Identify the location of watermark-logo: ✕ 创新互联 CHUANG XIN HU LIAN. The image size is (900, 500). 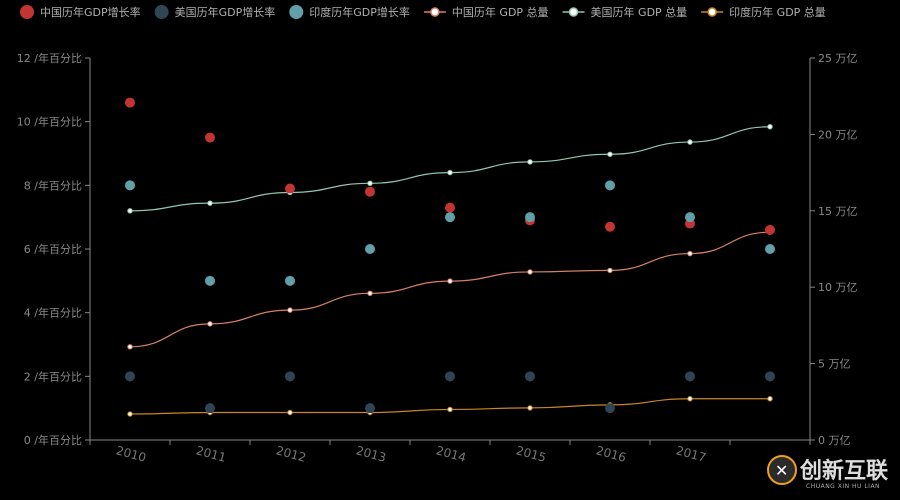
(827, 472).